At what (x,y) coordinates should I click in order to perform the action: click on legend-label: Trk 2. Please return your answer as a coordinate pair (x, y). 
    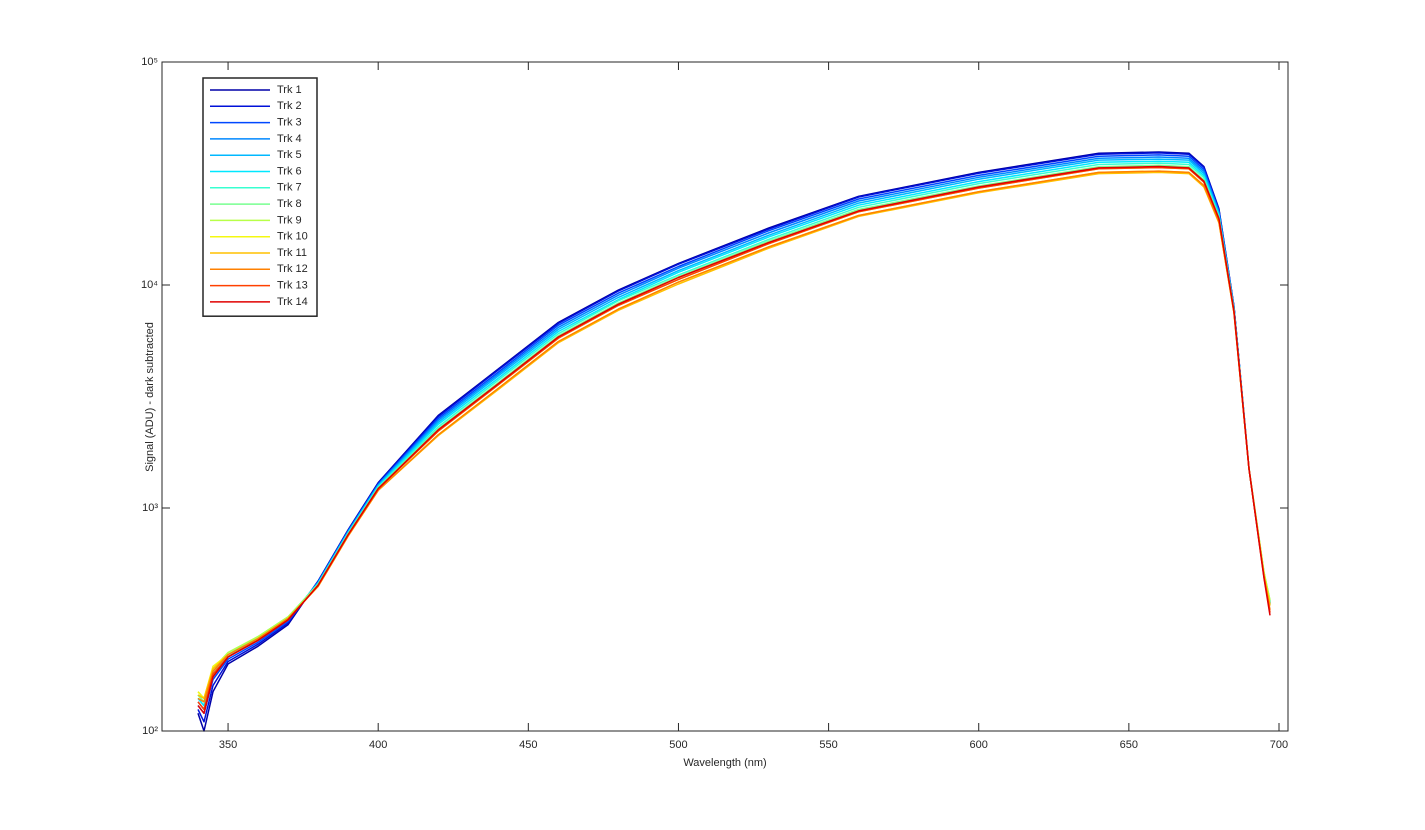
    Looking at the image, I should click on (289, 106).